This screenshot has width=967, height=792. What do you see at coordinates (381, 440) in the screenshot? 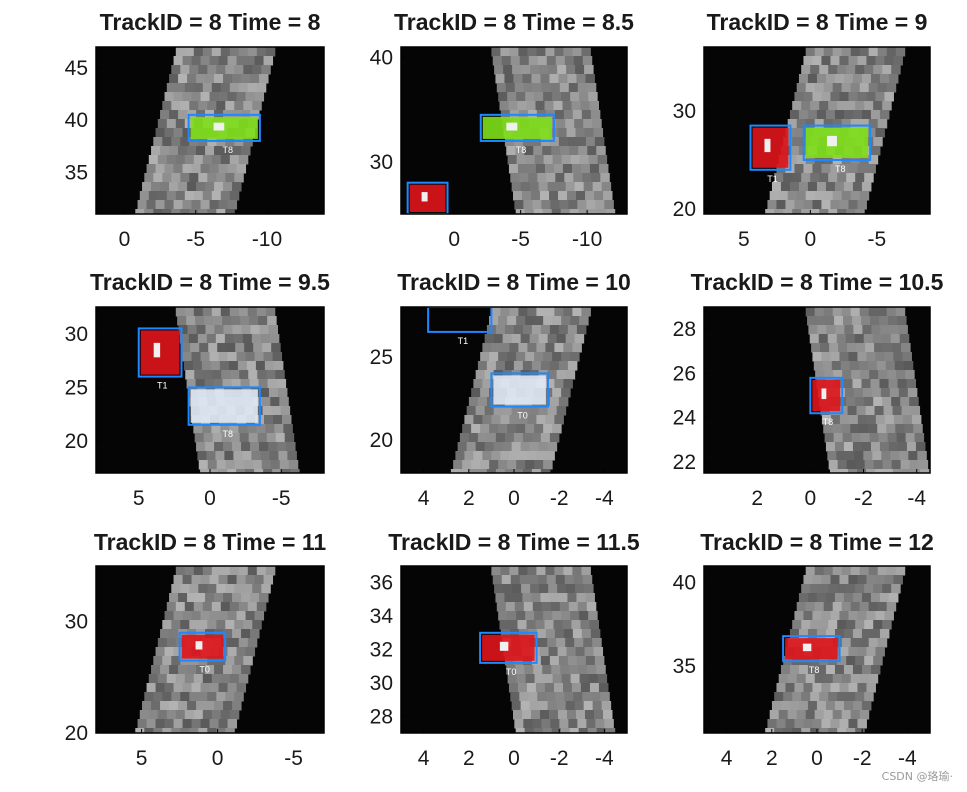
I see `y-tick-label: 20` at bounding box center [381, 440].